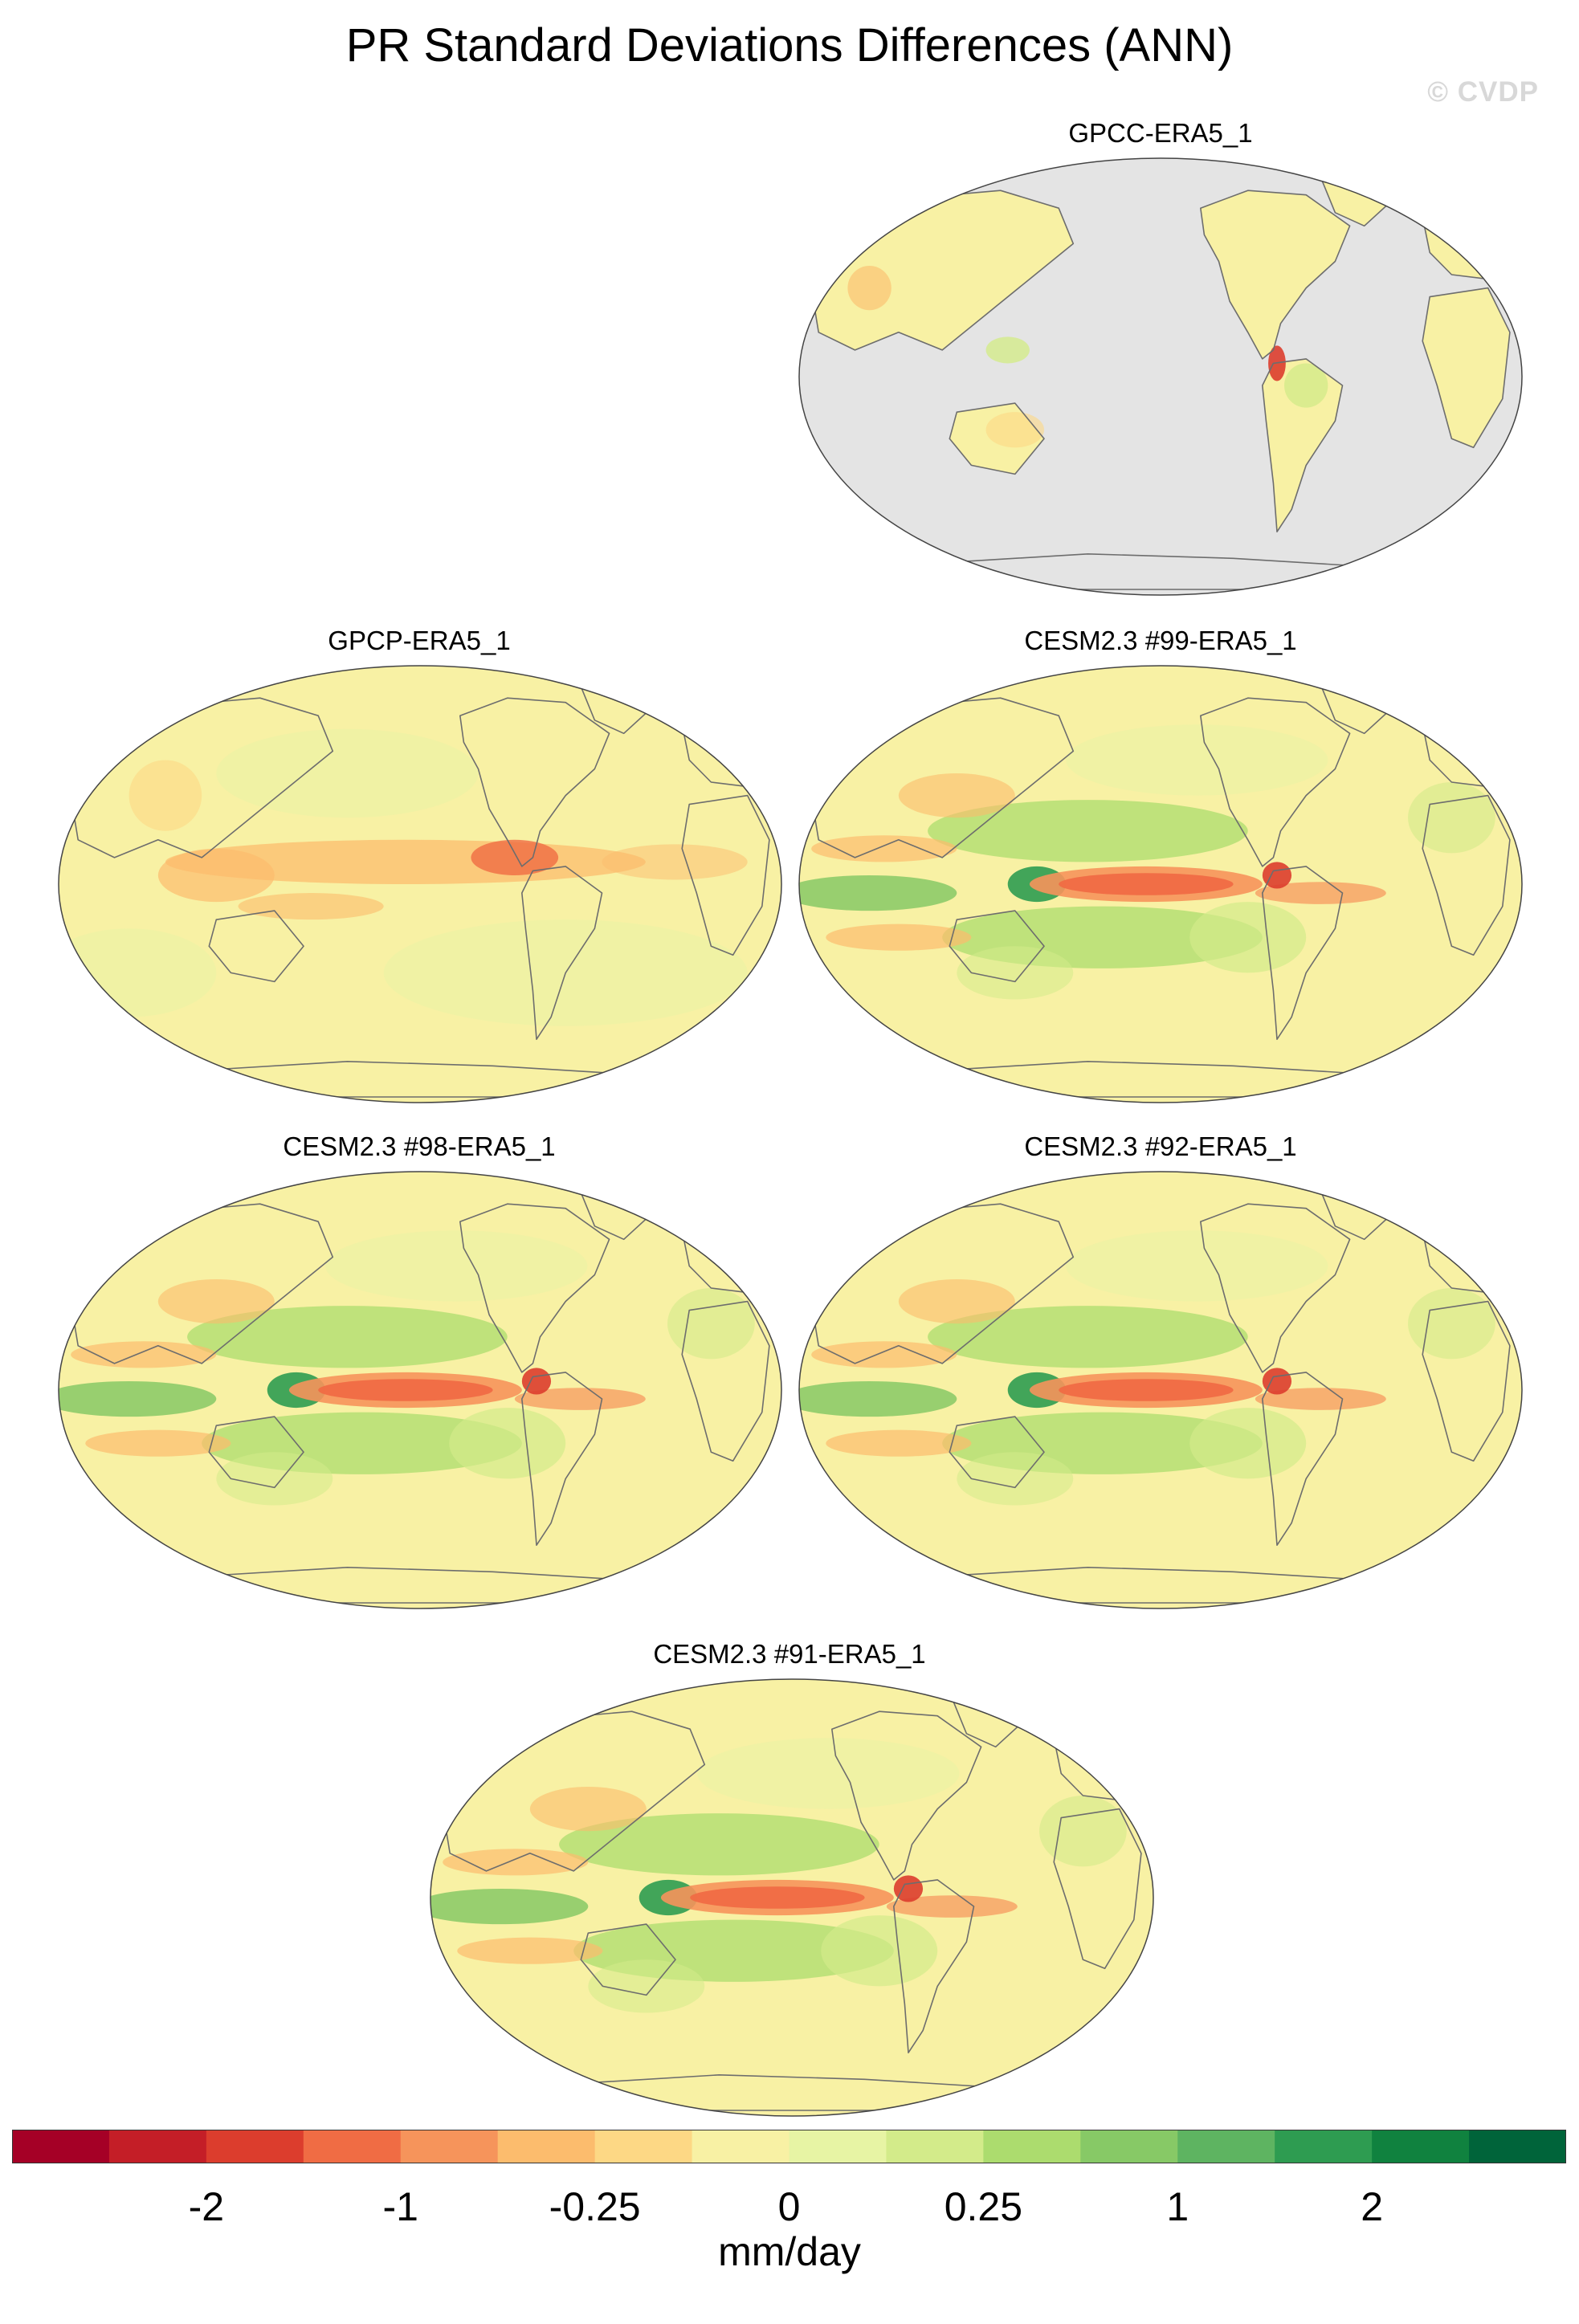 The width and height of the screenshot is (1579, 2324). What do you see at coordinates (1160, 884) in the screenshot?
I see `map-panel-cesm99` at bounding box center [1160, 884].